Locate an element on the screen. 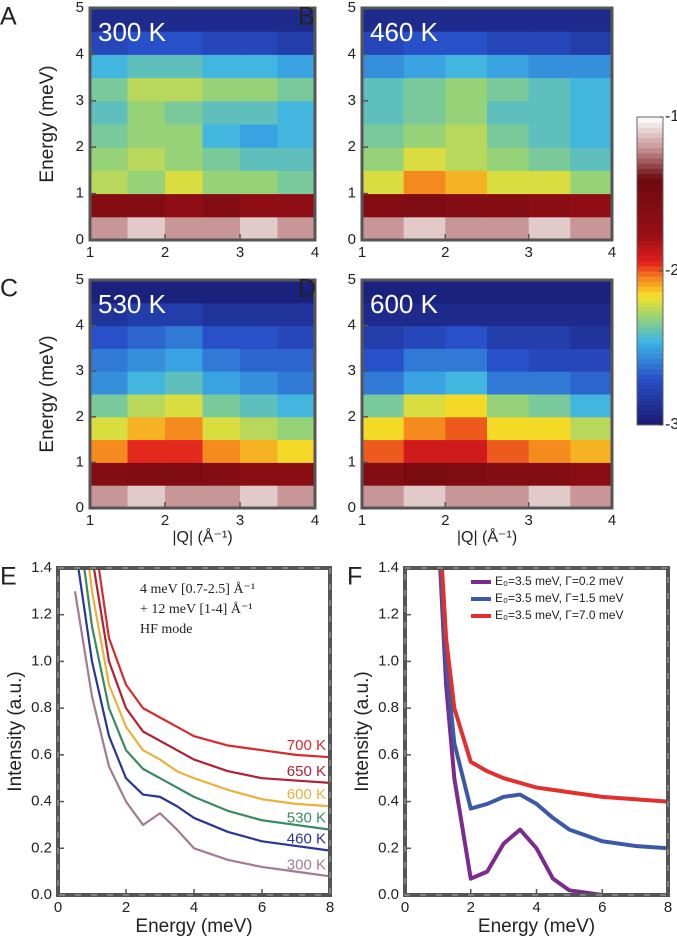 This screenshot has width=677, height=936. y-tick-label: 5 is located at coordinates (352, 279).